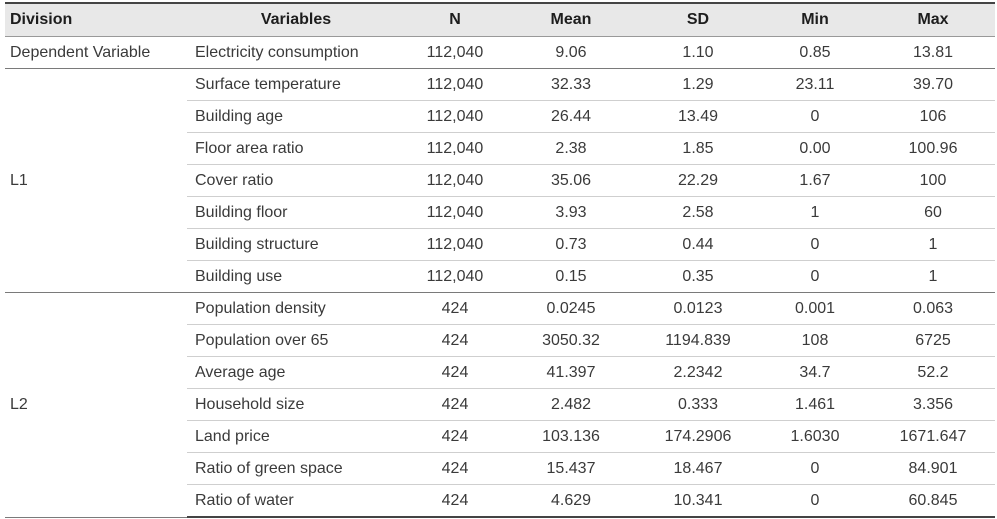 The height and width of the screenshot is (519, 997). Describe the element at coordinates (296, 52) in the screenshot. I see `variable-cell: Electricity consumption` at that location.